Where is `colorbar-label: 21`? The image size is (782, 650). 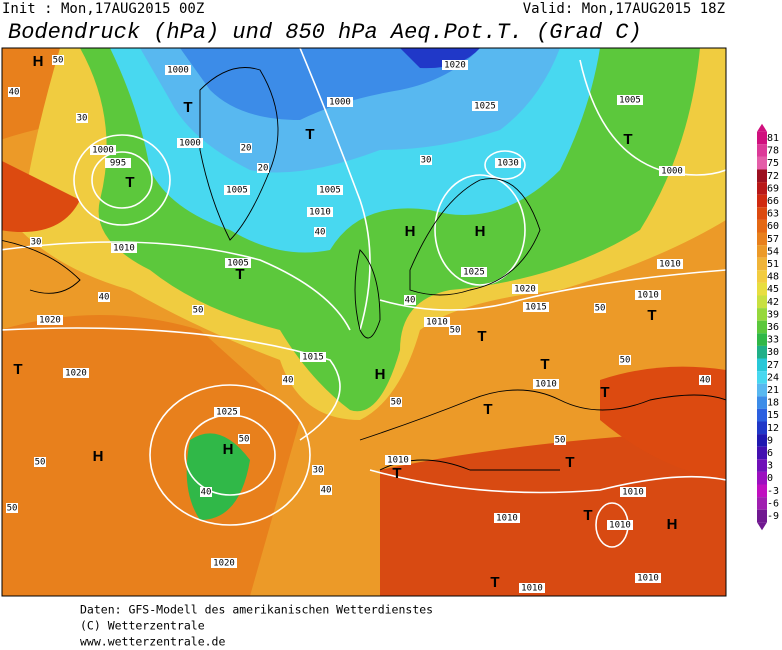
colorbar-label: 21 is located at coordinates (773, 390).